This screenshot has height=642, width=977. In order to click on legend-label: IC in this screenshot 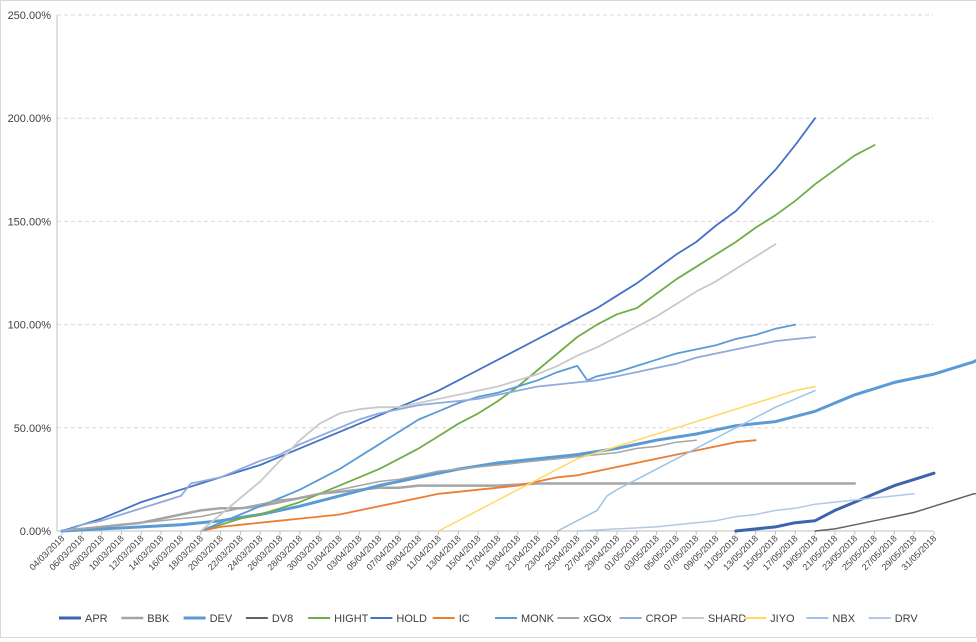, I will do `click(464, 619)`.